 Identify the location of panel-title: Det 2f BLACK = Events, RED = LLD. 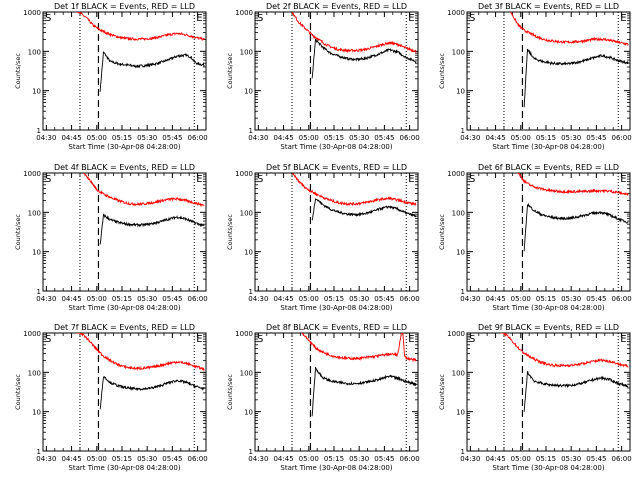
(336, 6).